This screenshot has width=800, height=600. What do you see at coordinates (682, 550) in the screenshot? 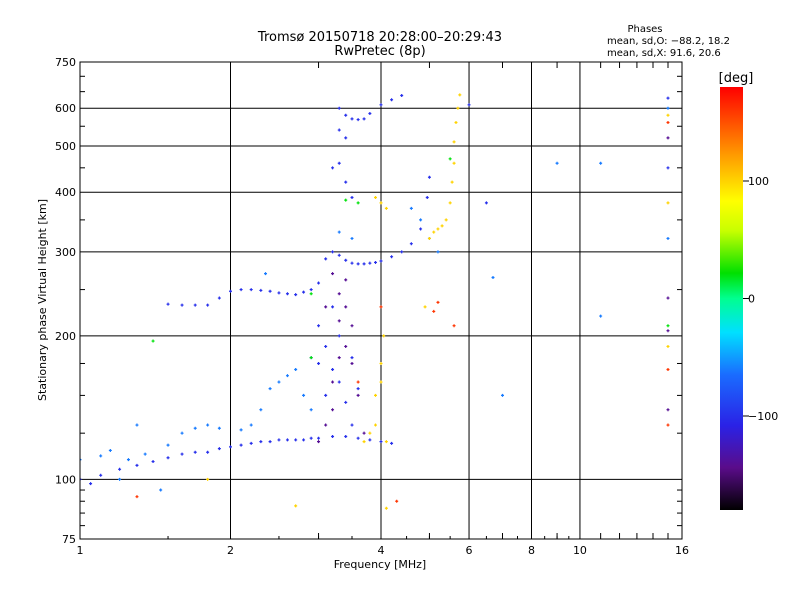
I see `x-tick-label: 16` at bounding box center [682, 550].